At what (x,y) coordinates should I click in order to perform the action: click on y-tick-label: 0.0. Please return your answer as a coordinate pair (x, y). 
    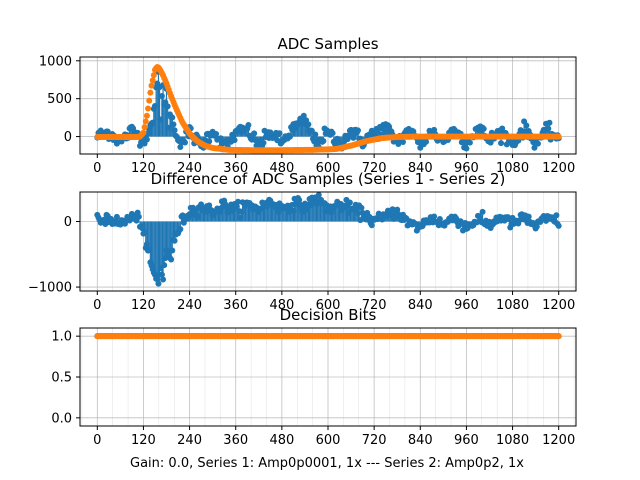
    Looking at the image, I should click on (61, 418).